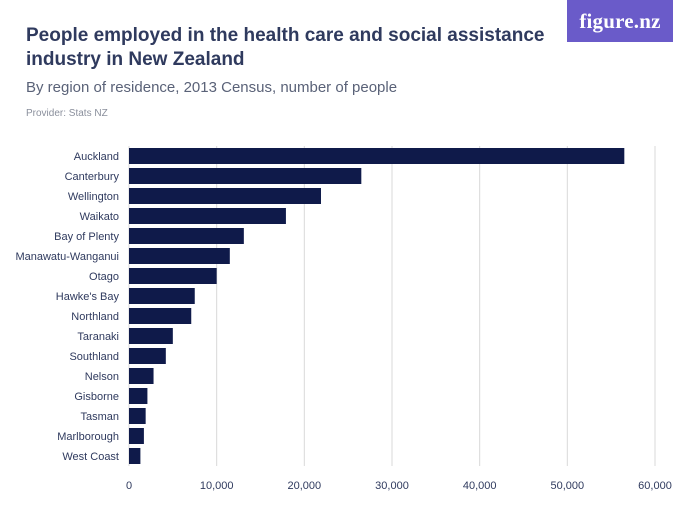  I want to click on category-label: Nelson, so click(102, 377).